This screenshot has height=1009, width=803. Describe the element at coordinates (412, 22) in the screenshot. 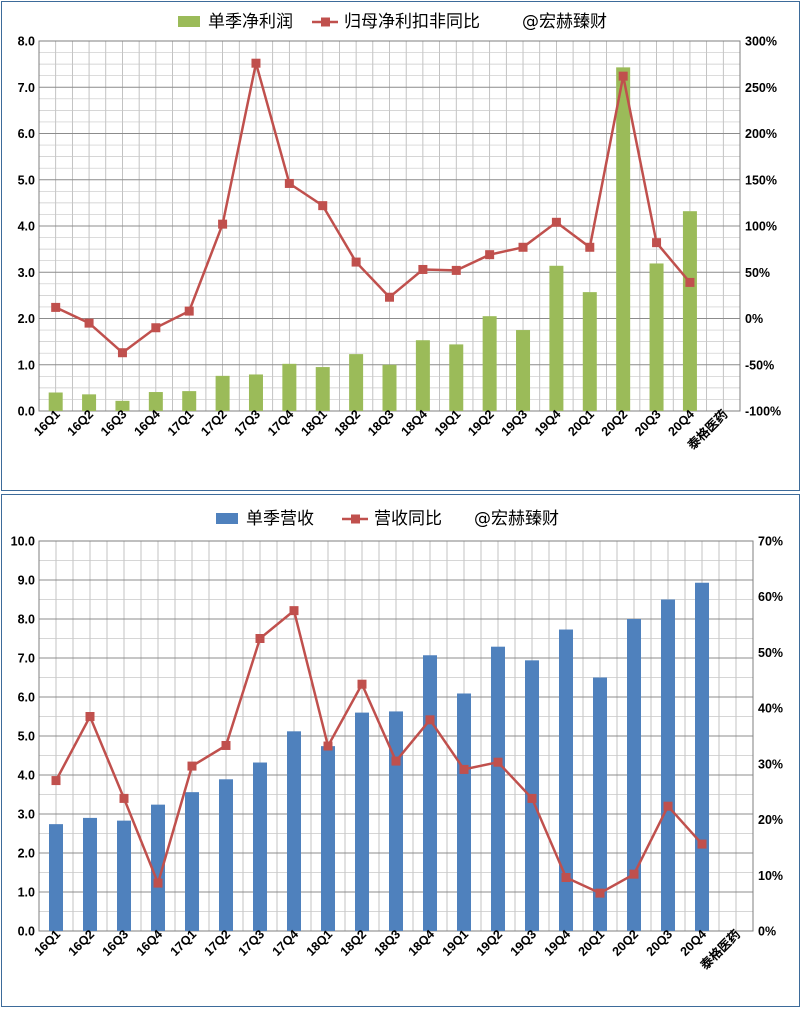

I see `legend-label: 归母净利扣非同比` at that location.